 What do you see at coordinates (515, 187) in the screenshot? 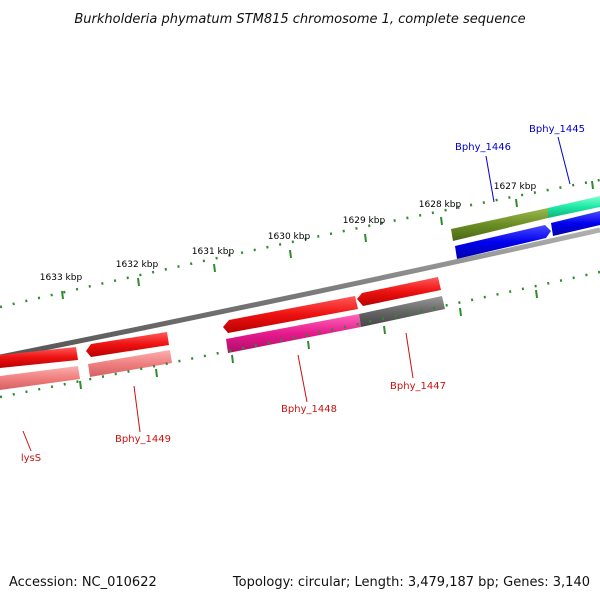
I see `tick-label: 1627 kbp` at bounding box center [515, 187].